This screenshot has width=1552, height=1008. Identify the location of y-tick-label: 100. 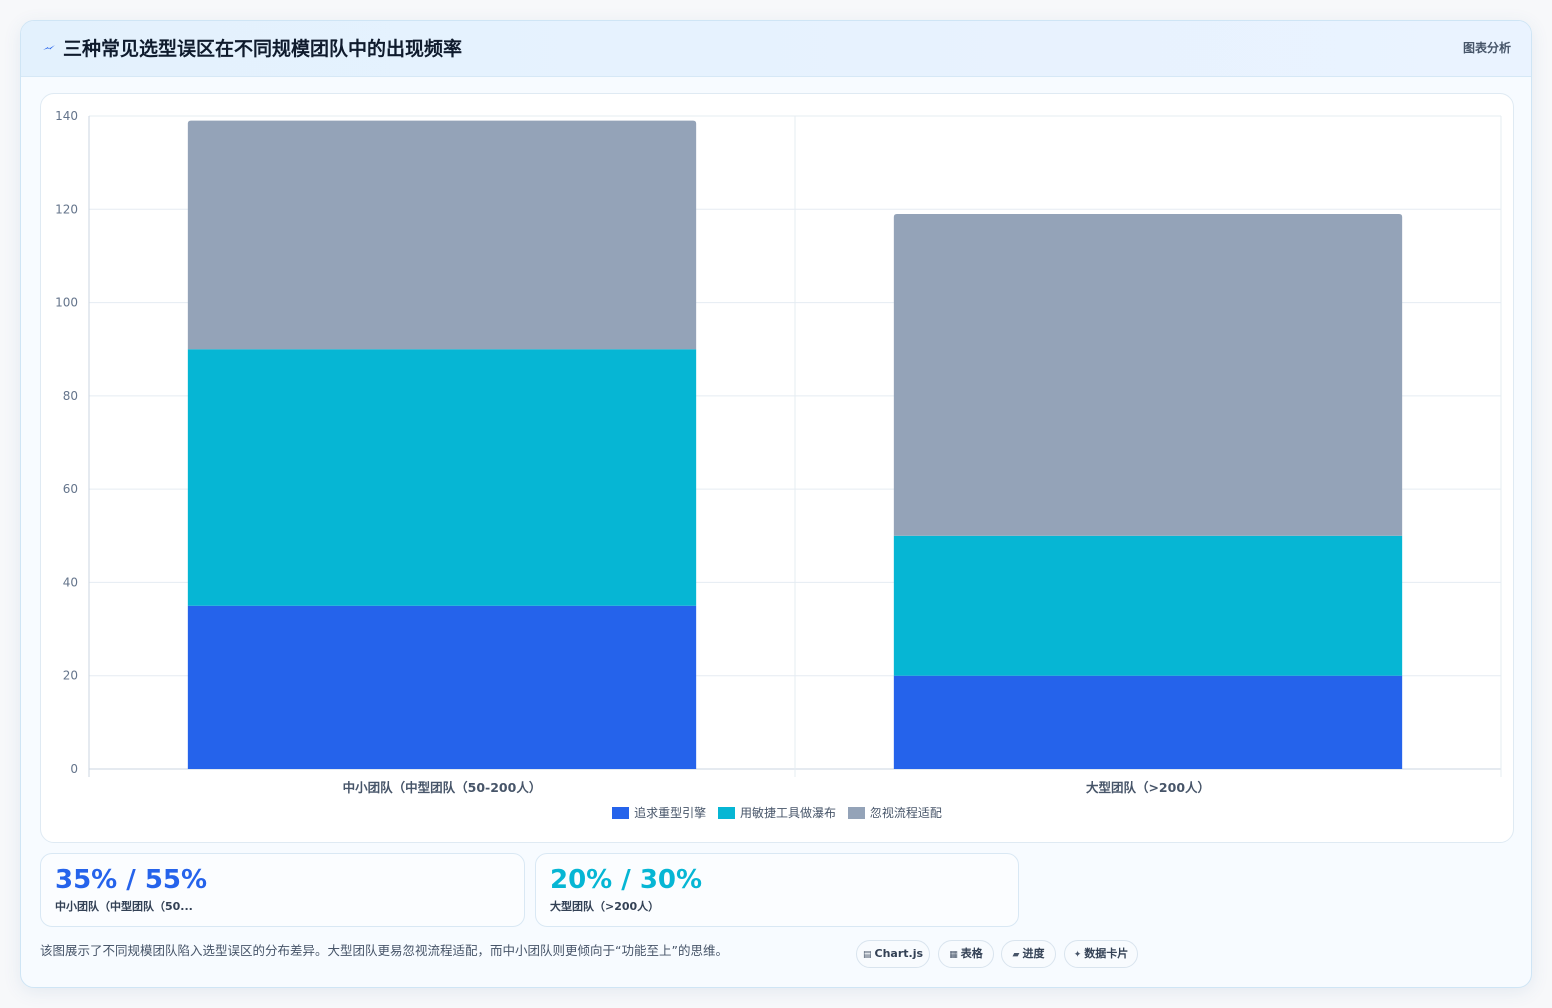
(66, 303).